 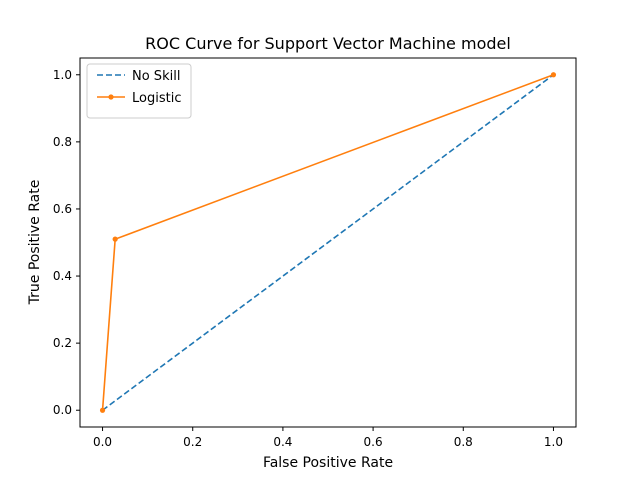 I want to click on x-tick-label: 0.0, so click(x=102, y=442).